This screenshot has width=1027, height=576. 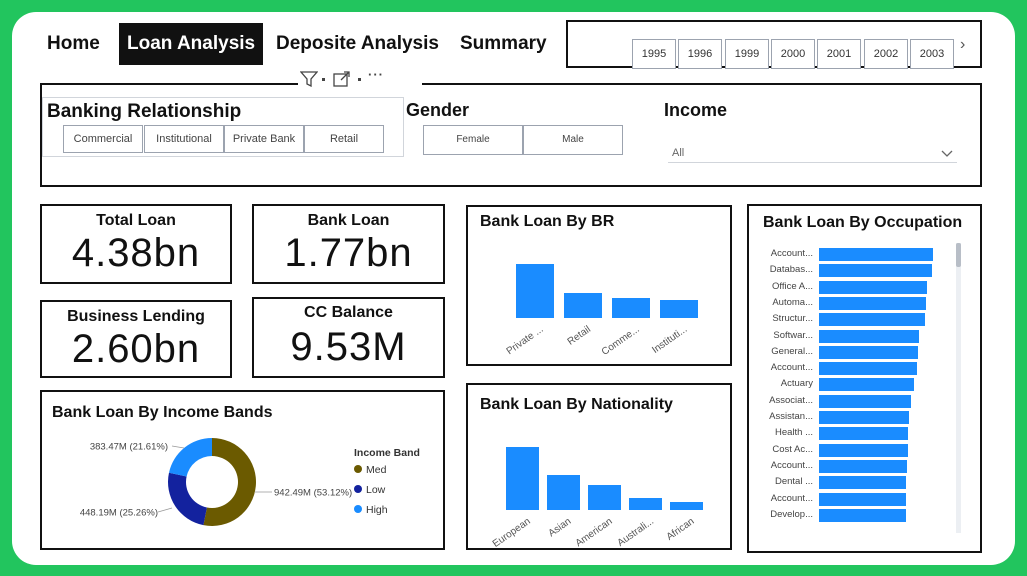 What do you see at coordinates (700, 54) in the screenshot?
I see `year-button-1996: 1996` at bounding box center [700, 54].